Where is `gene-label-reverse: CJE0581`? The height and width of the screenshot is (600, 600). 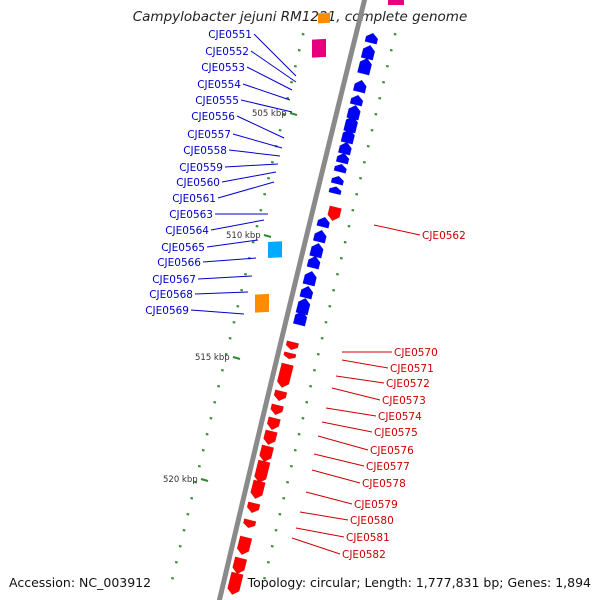 gene-label-reverse: CJE0581 is located at coordinates (368, 538).